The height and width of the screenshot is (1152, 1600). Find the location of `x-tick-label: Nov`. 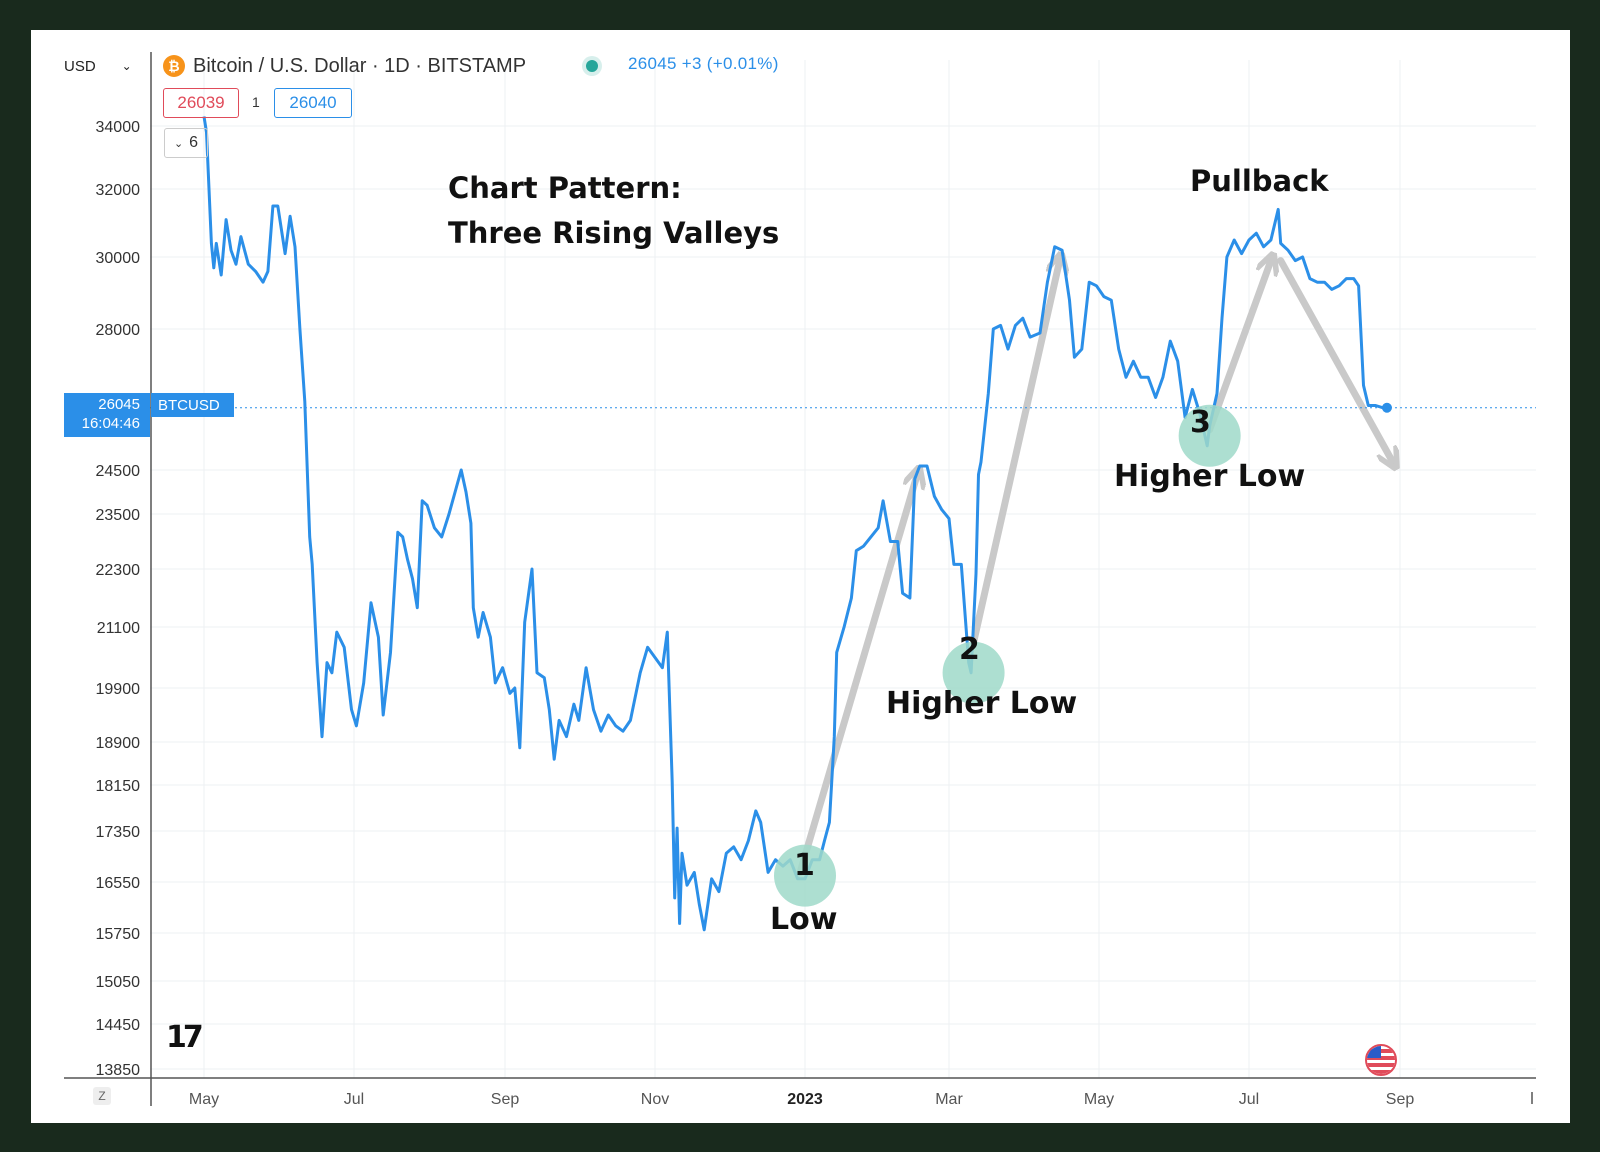

x-tick-label: Nov is located at coordinates (655, 1099).